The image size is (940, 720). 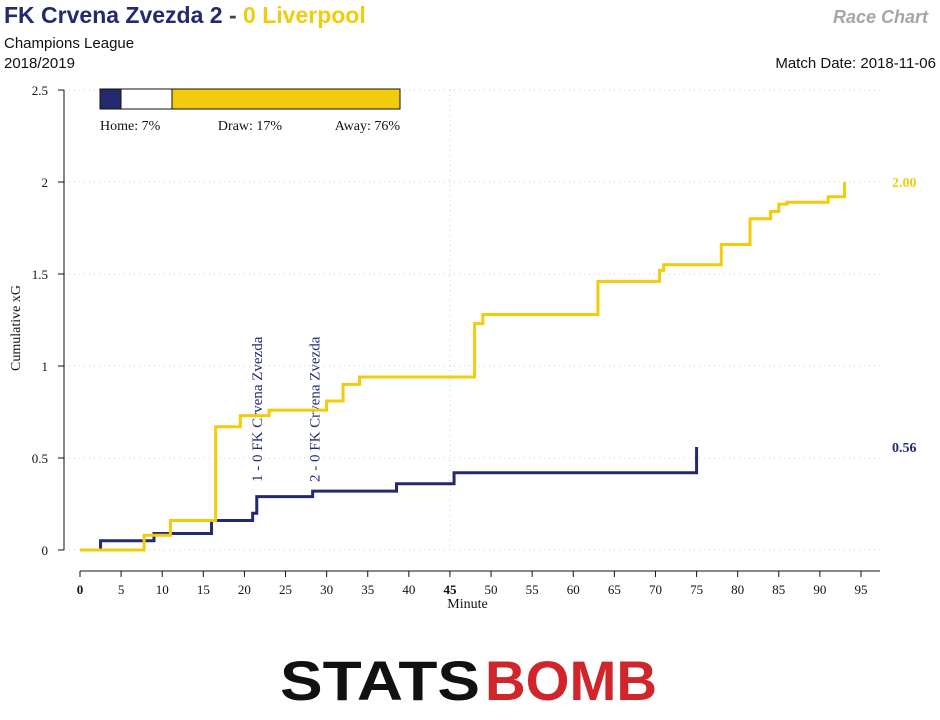 What do you see at coordinates (121, 589) in the screenshot?
I see `x-tick-label: 5` at bounding box center [121, 589].